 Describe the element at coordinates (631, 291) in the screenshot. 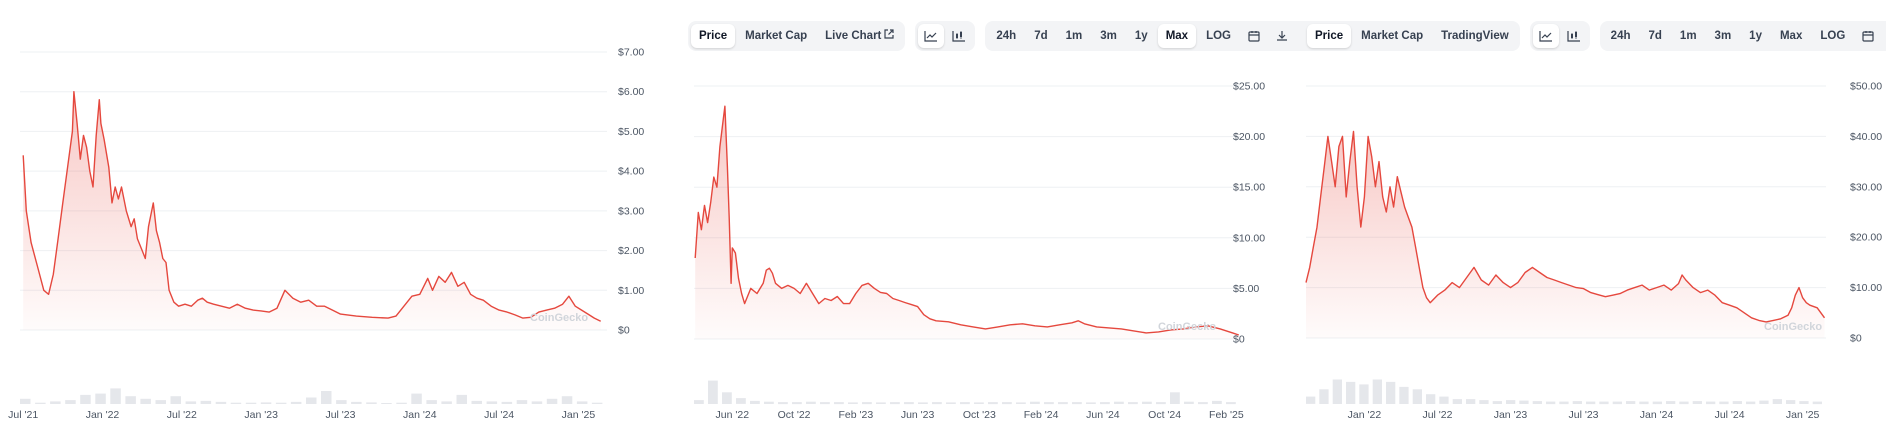

I see `y-tick-label: $1.00` at that location.